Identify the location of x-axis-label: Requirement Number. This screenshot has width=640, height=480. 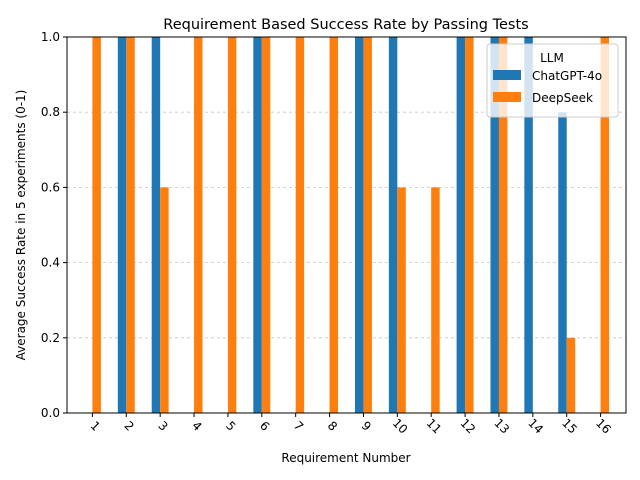
(345, 458).